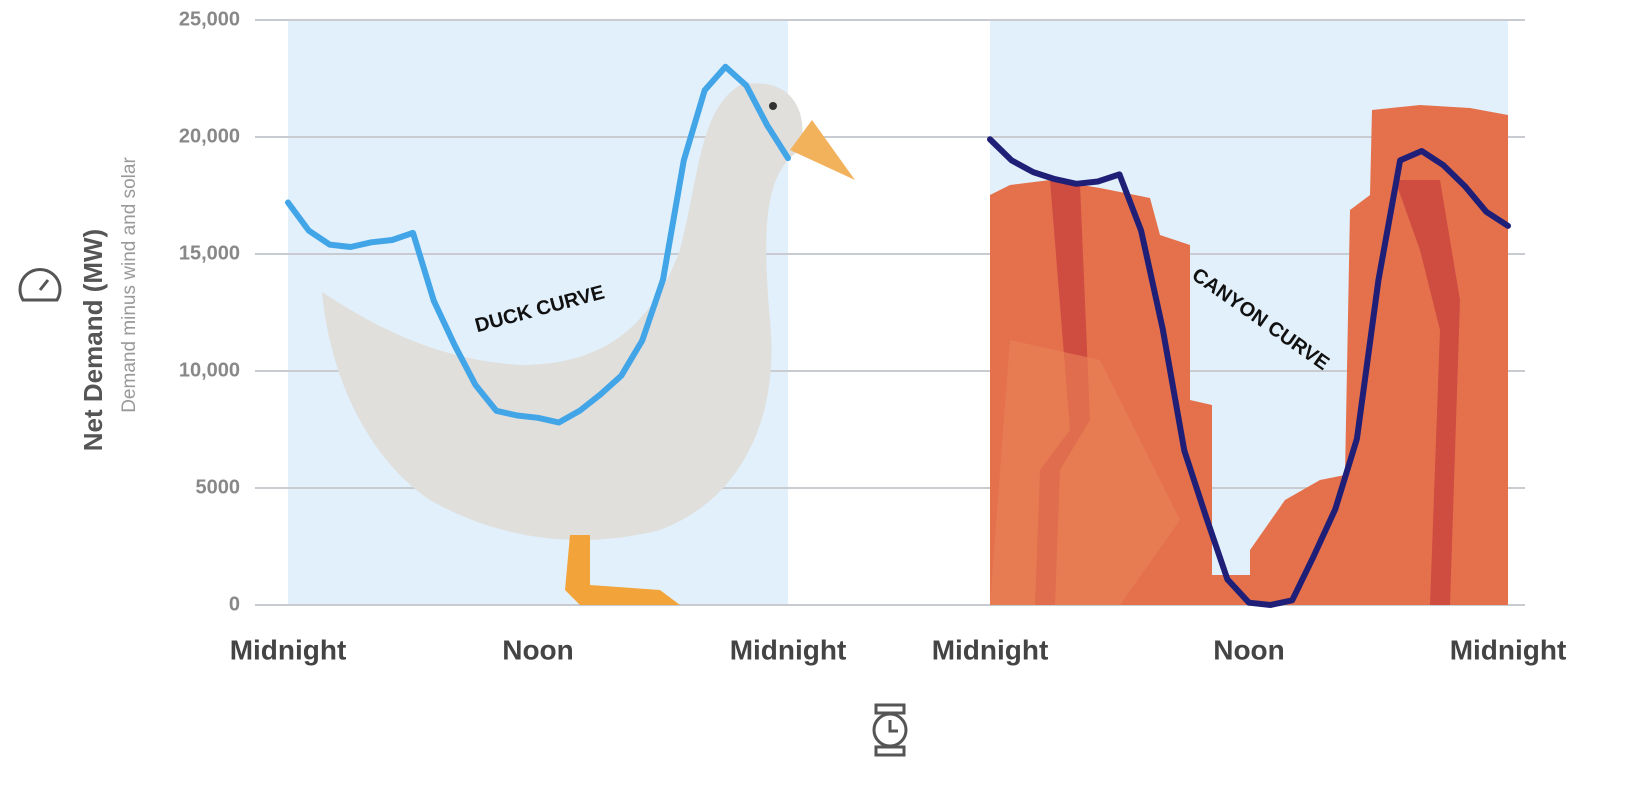 The width and height of the screenshot is (1640, 794). I want to click on y-axis-subtitle: Demand minus wind and solar, so click(129, 285).